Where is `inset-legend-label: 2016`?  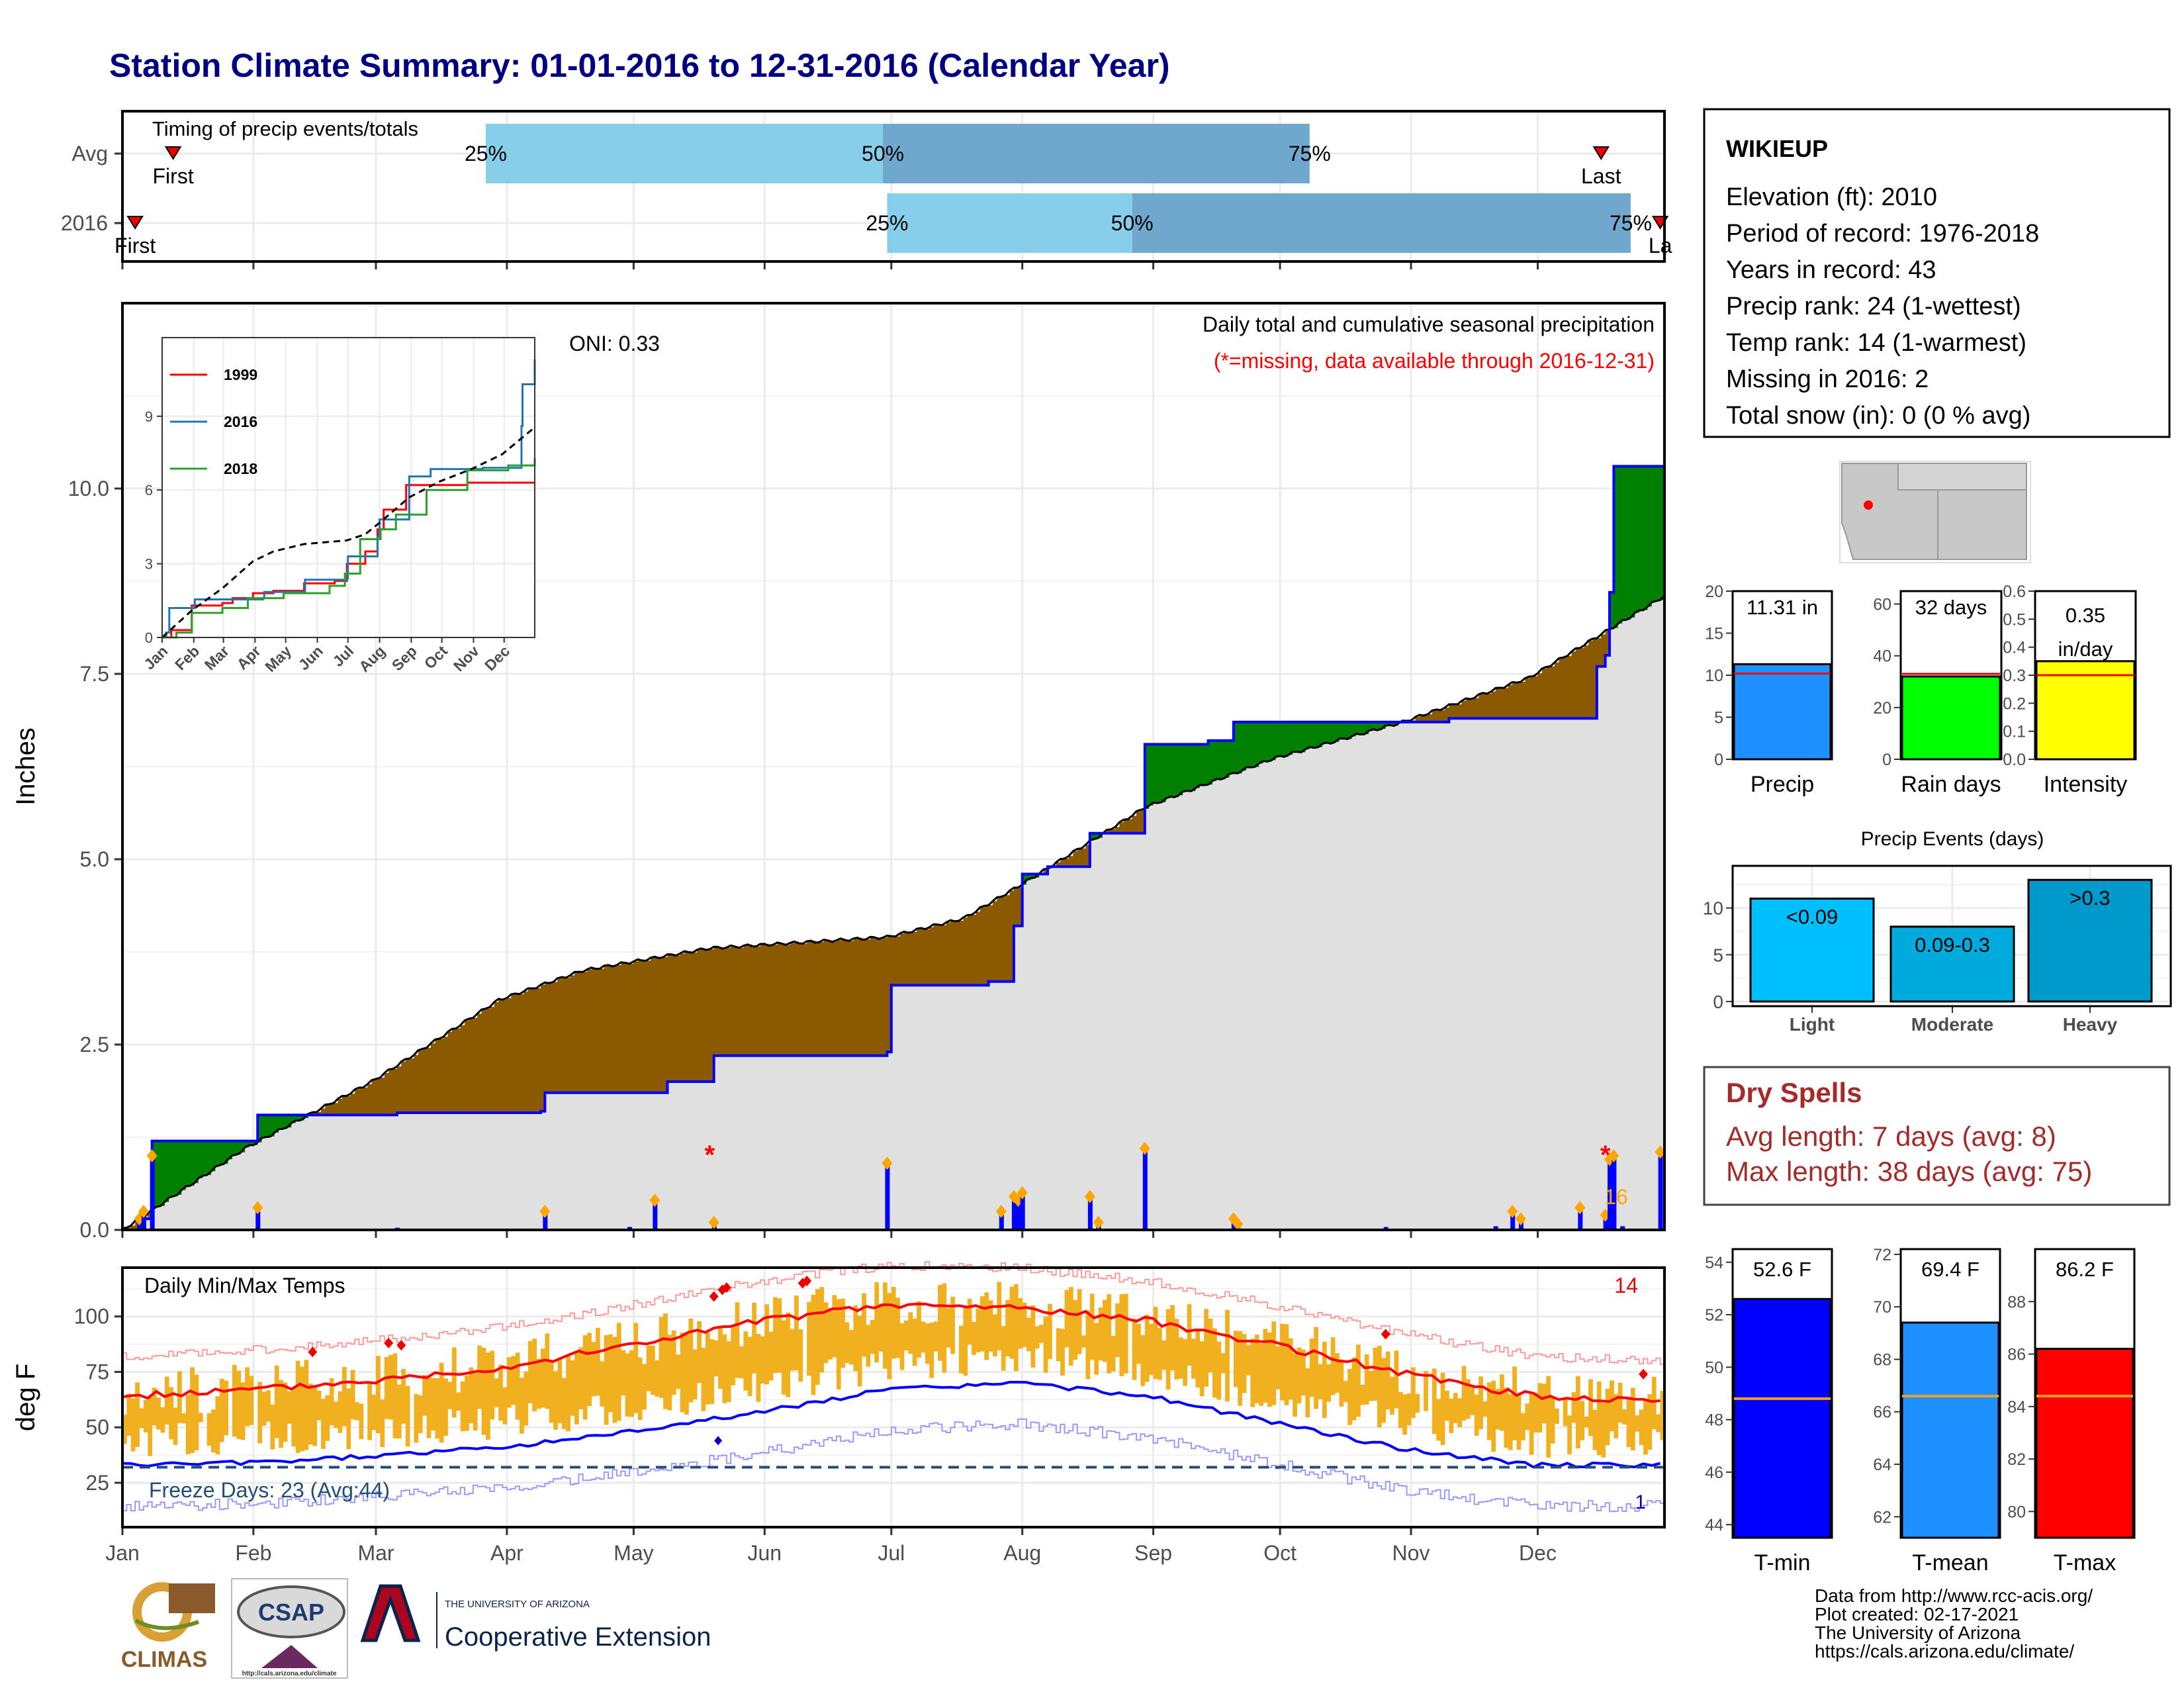 inset-legend-label: 2016 is located at coordinates (240, 421).